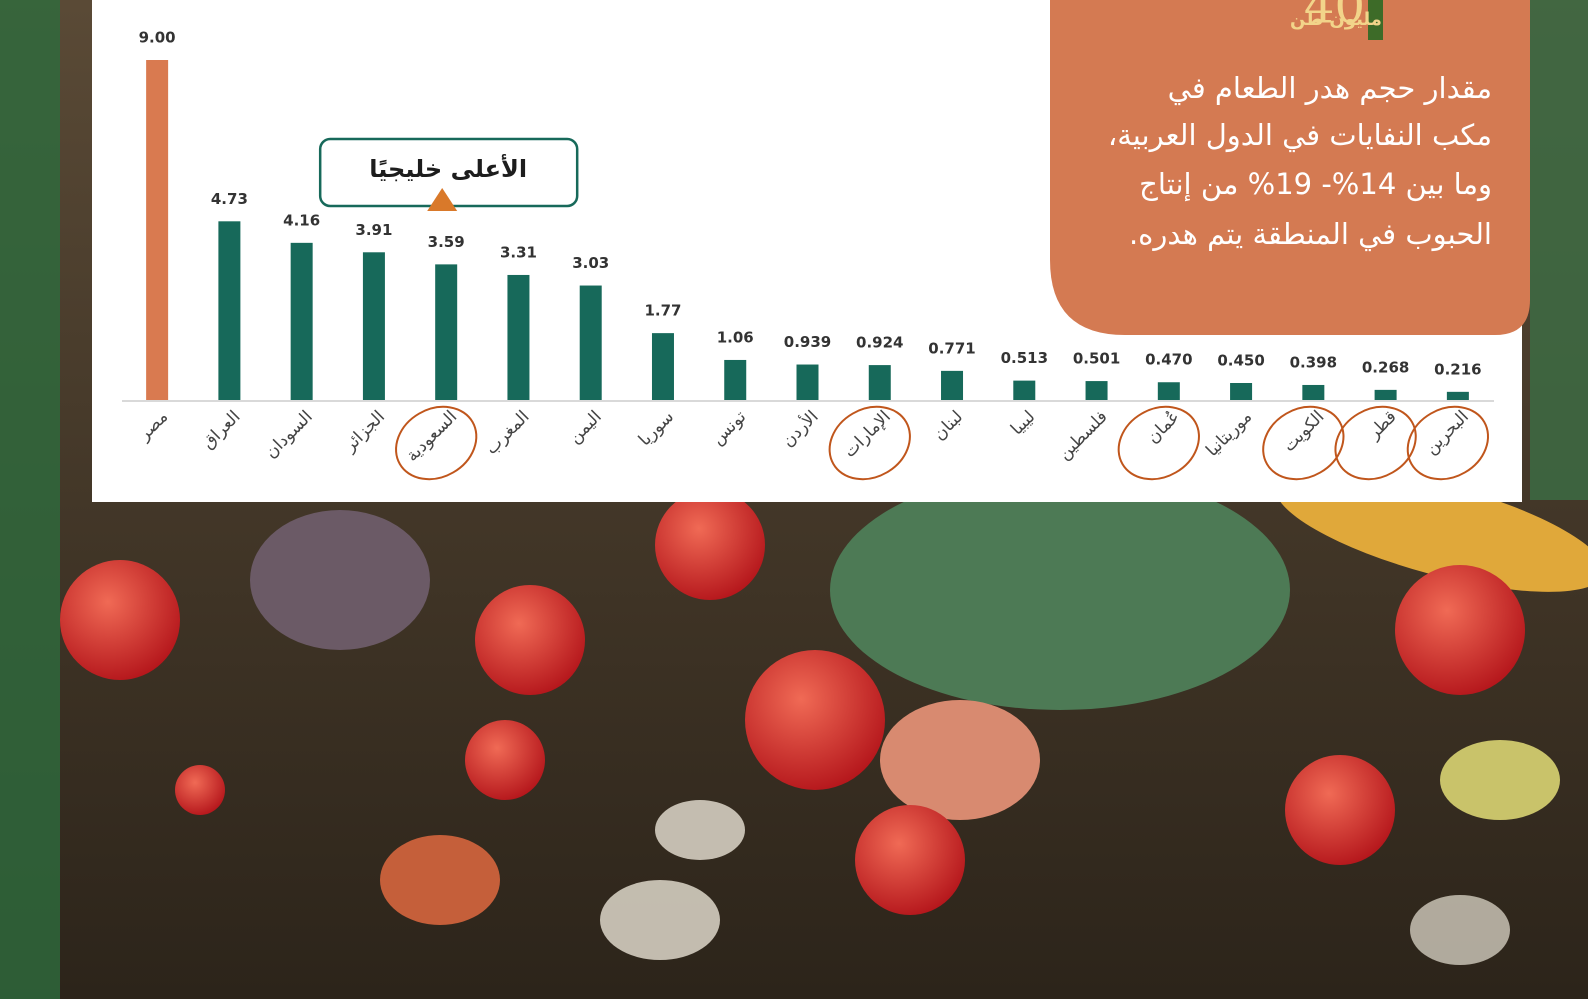 The width and height of the screenshot is (1588, 1003). Describe the element at coordinates (735, 337) in the screenshot. I see `value-label: 1.06` at that location.